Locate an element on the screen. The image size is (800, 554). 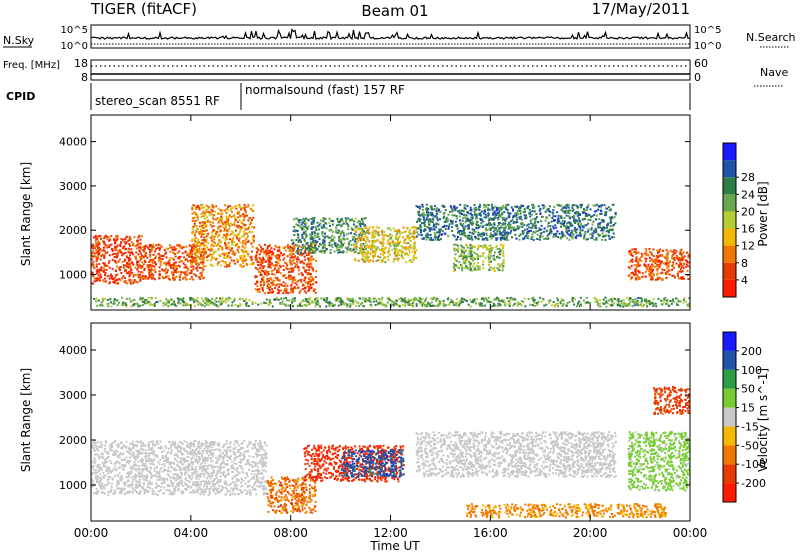
xtick-label-1: 00:00 is located at coordinates (91, 533).